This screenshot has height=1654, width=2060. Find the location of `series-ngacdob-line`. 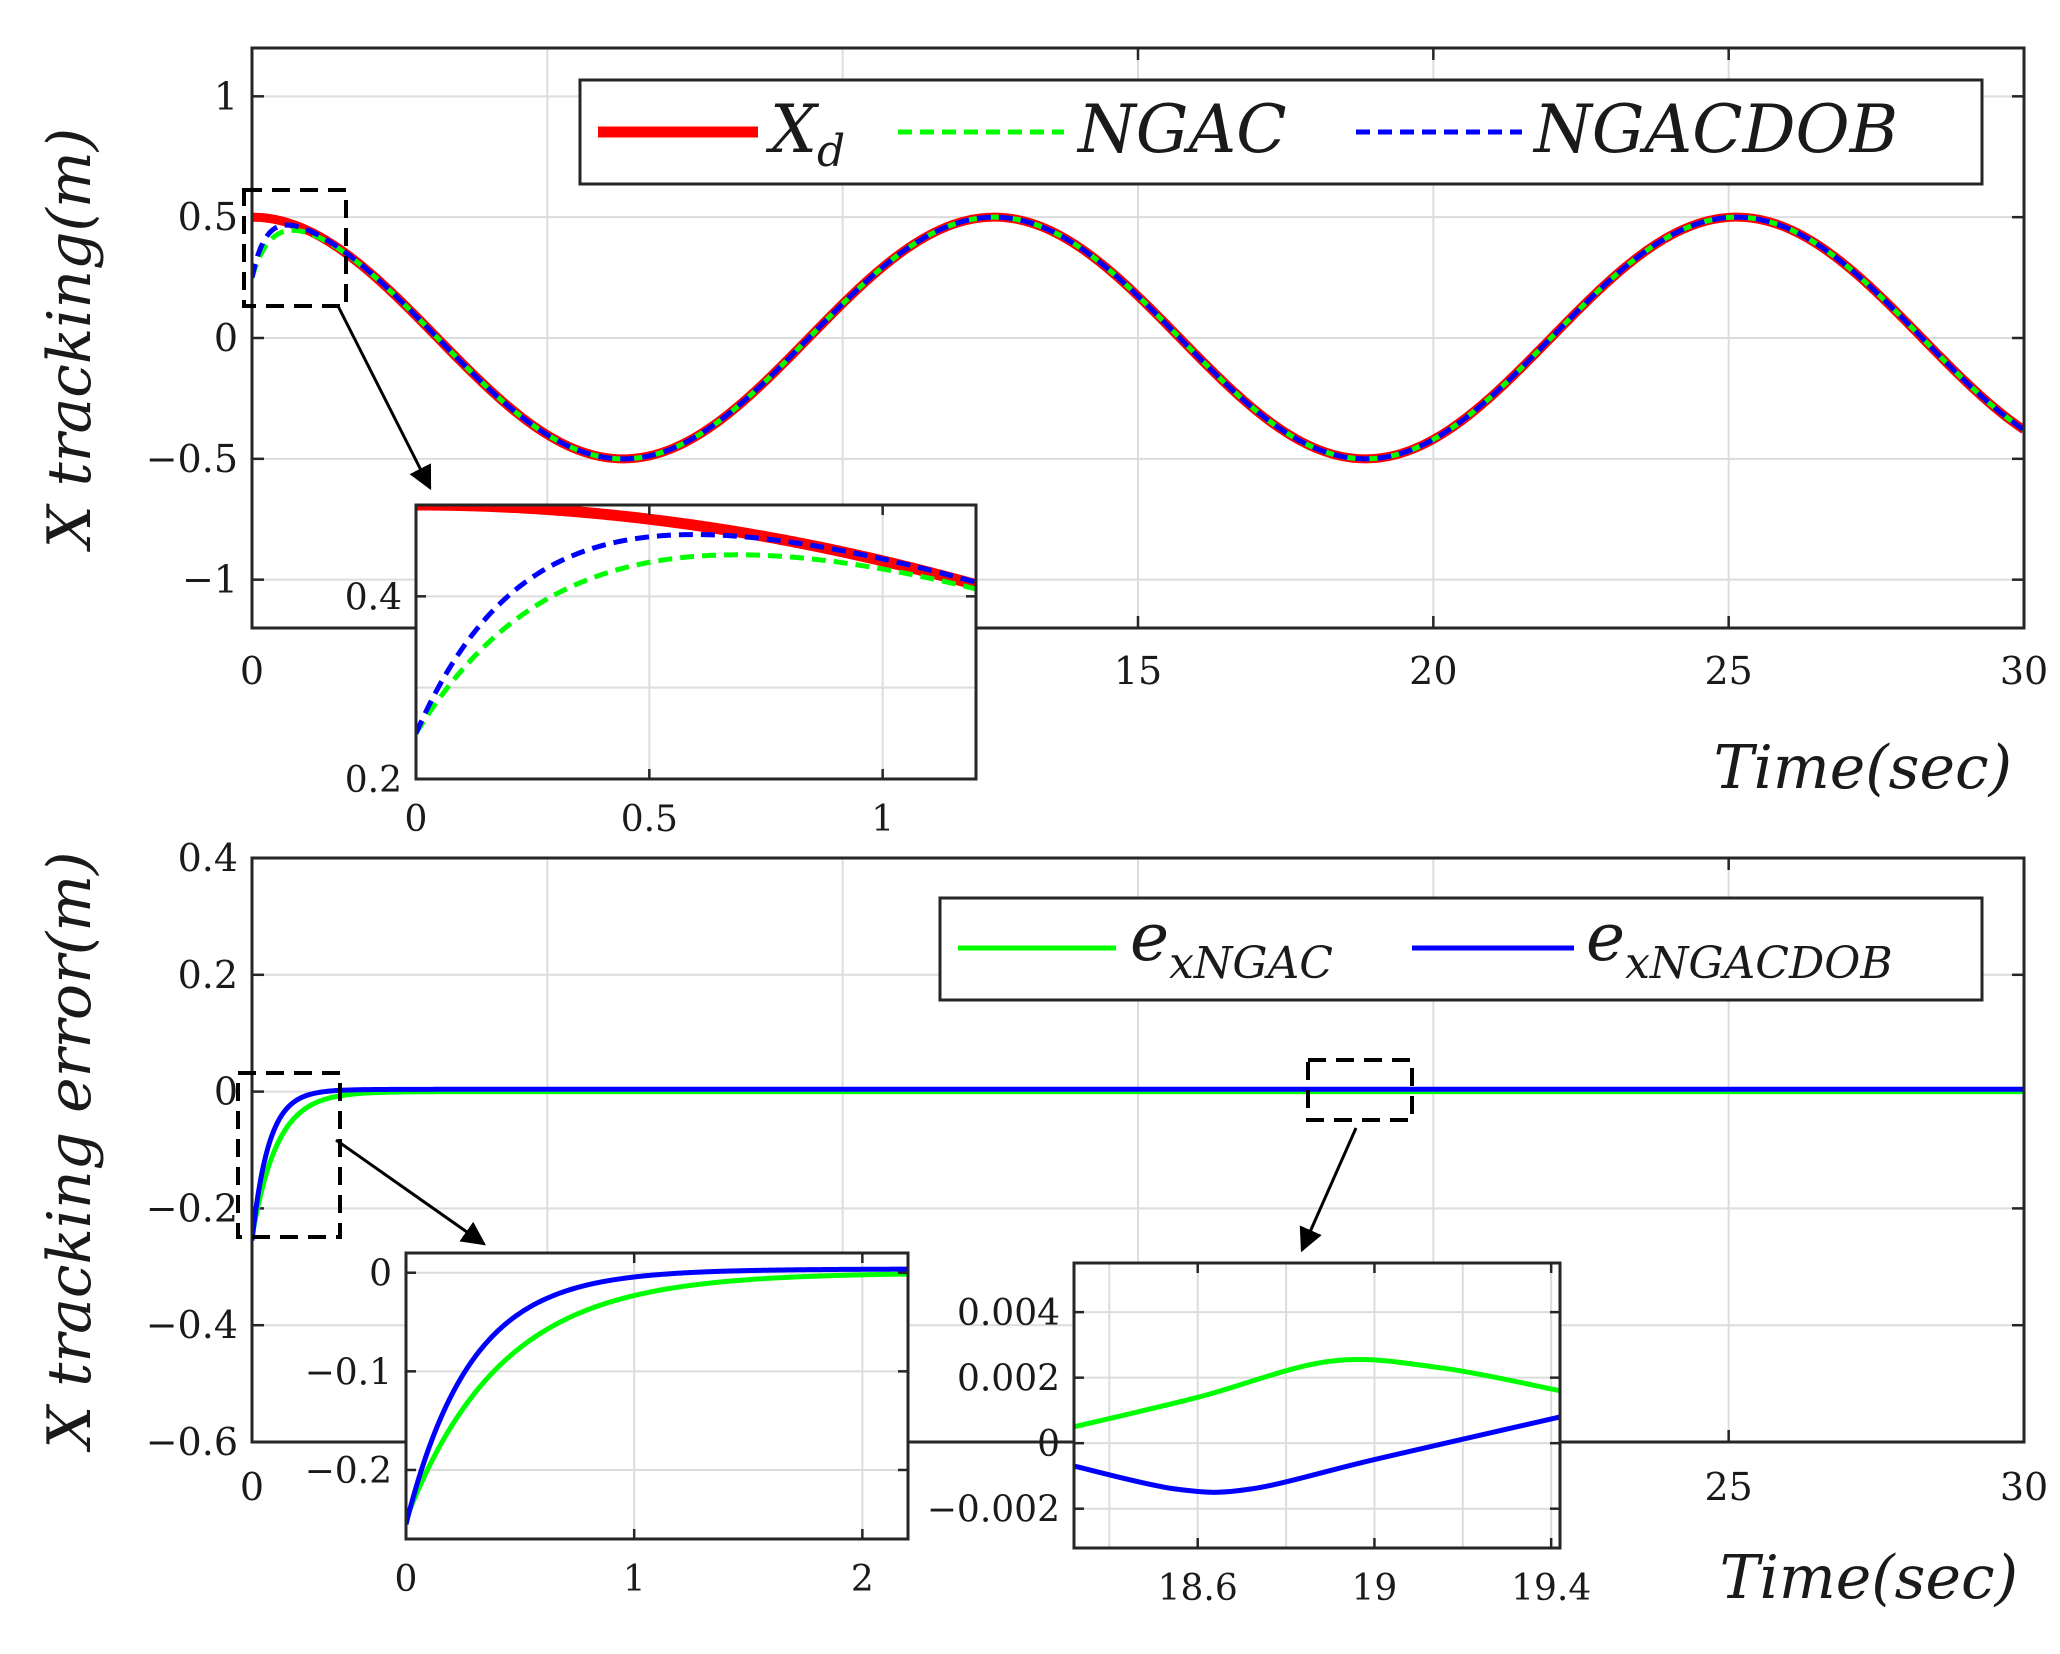

series-ngacdob-line is located at coordinates (1138, 338).